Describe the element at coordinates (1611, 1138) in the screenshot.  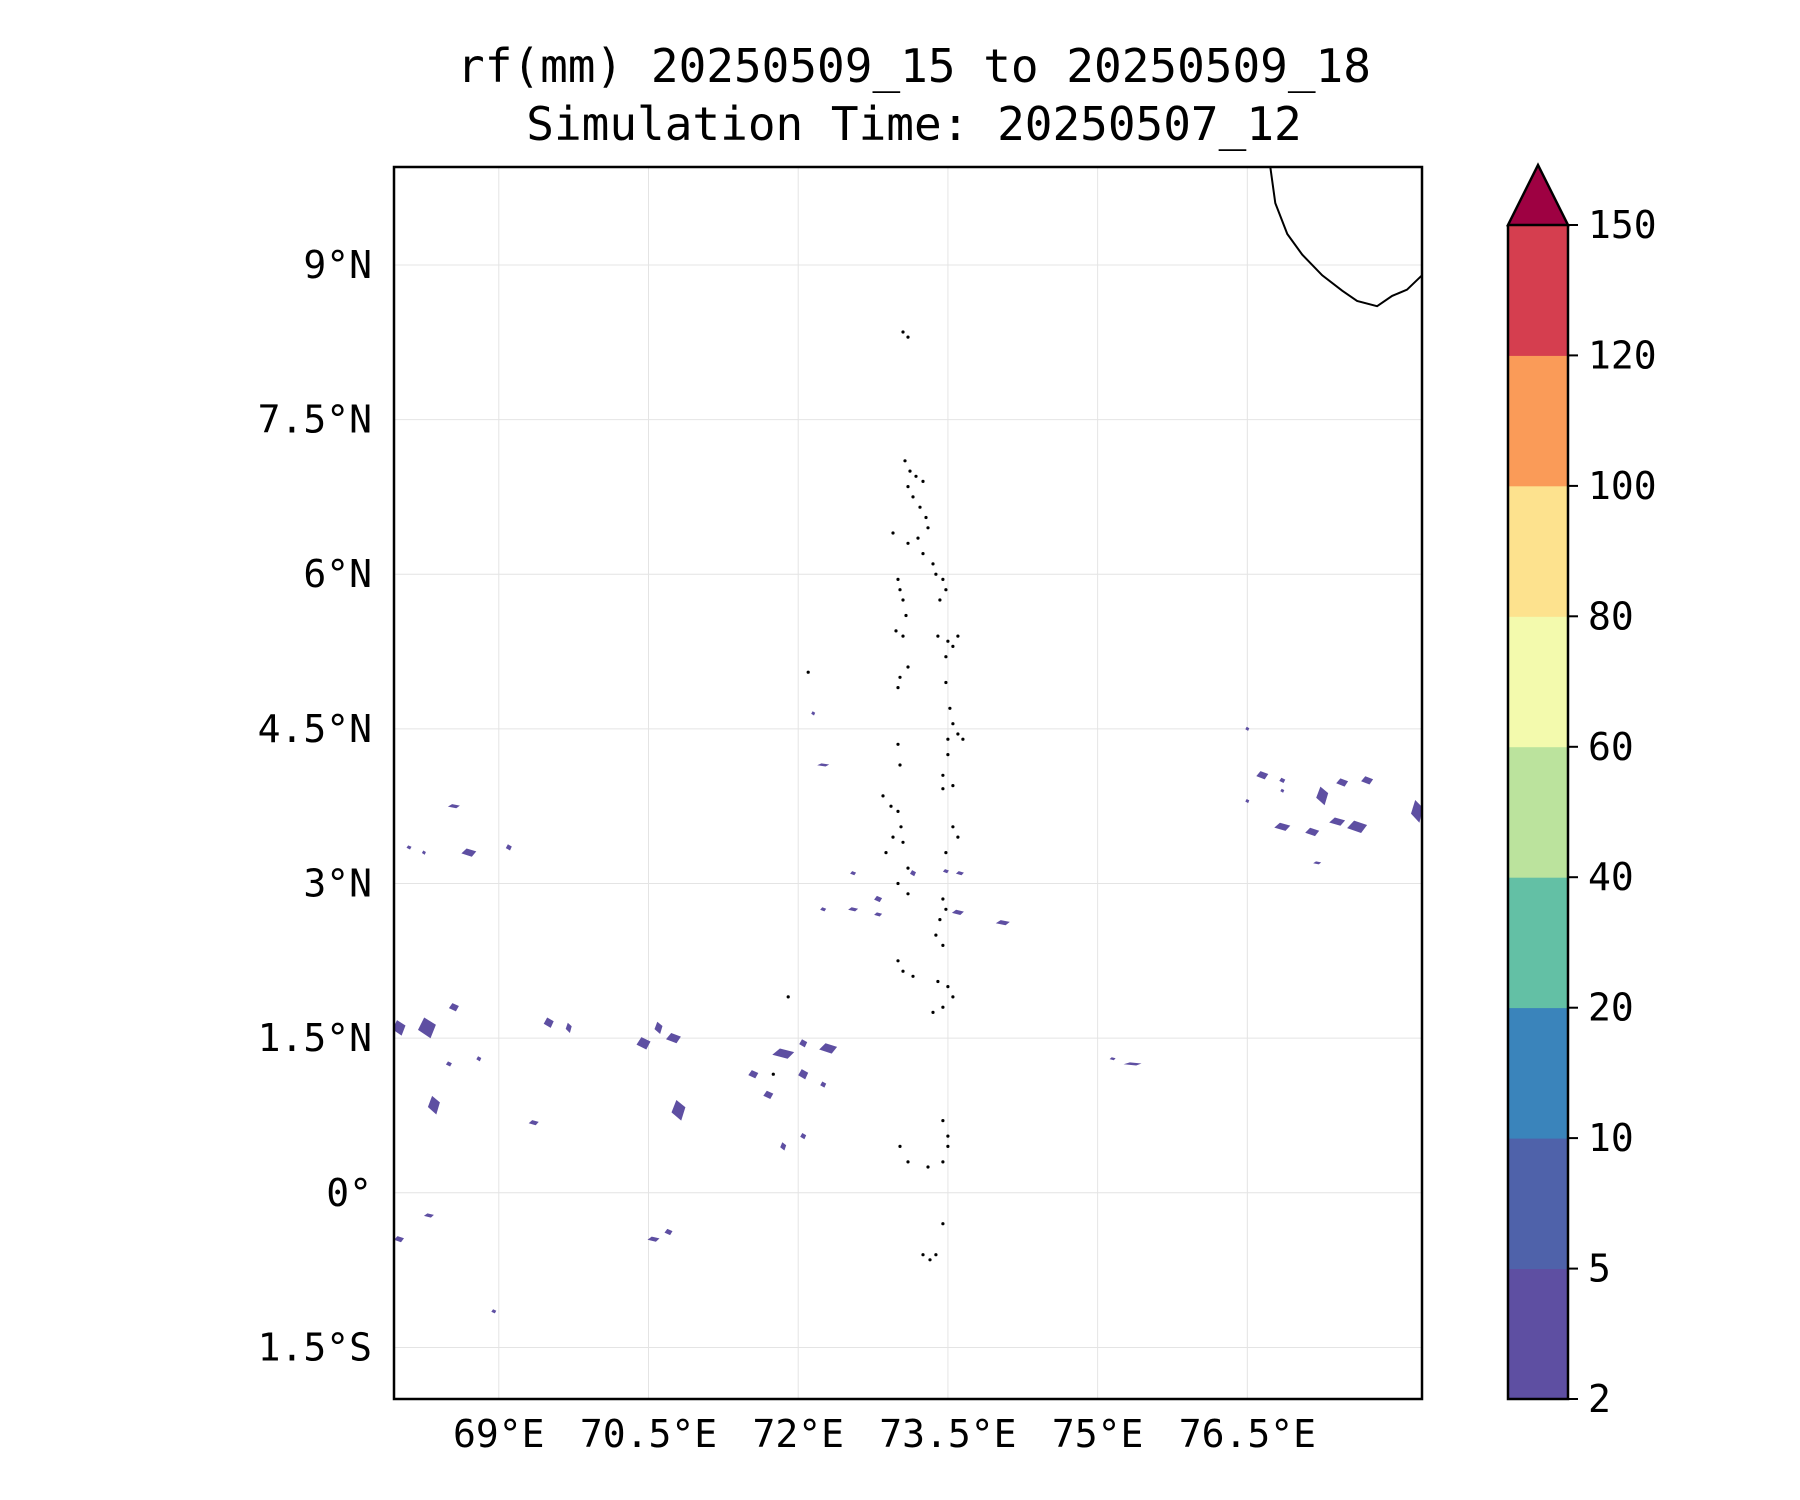
I see `colorbar-tick-label: 10` at that location.